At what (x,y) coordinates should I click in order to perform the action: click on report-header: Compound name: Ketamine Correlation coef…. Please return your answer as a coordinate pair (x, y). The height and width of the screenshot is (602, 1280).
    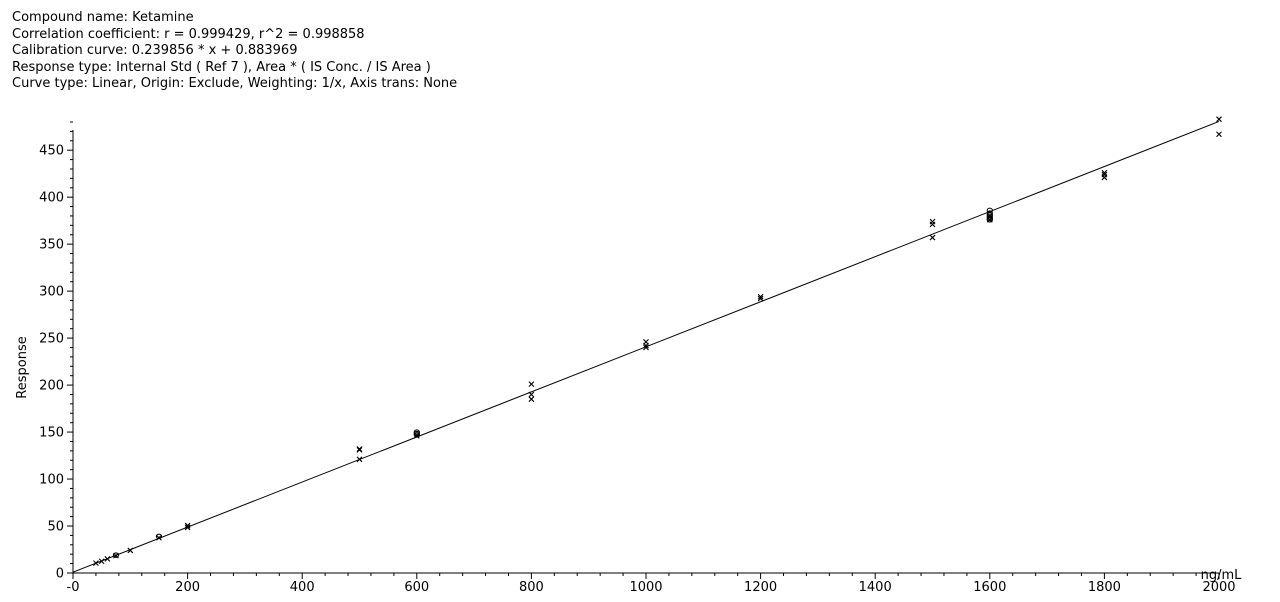
    Looking at the image, I should click on (234, 51).